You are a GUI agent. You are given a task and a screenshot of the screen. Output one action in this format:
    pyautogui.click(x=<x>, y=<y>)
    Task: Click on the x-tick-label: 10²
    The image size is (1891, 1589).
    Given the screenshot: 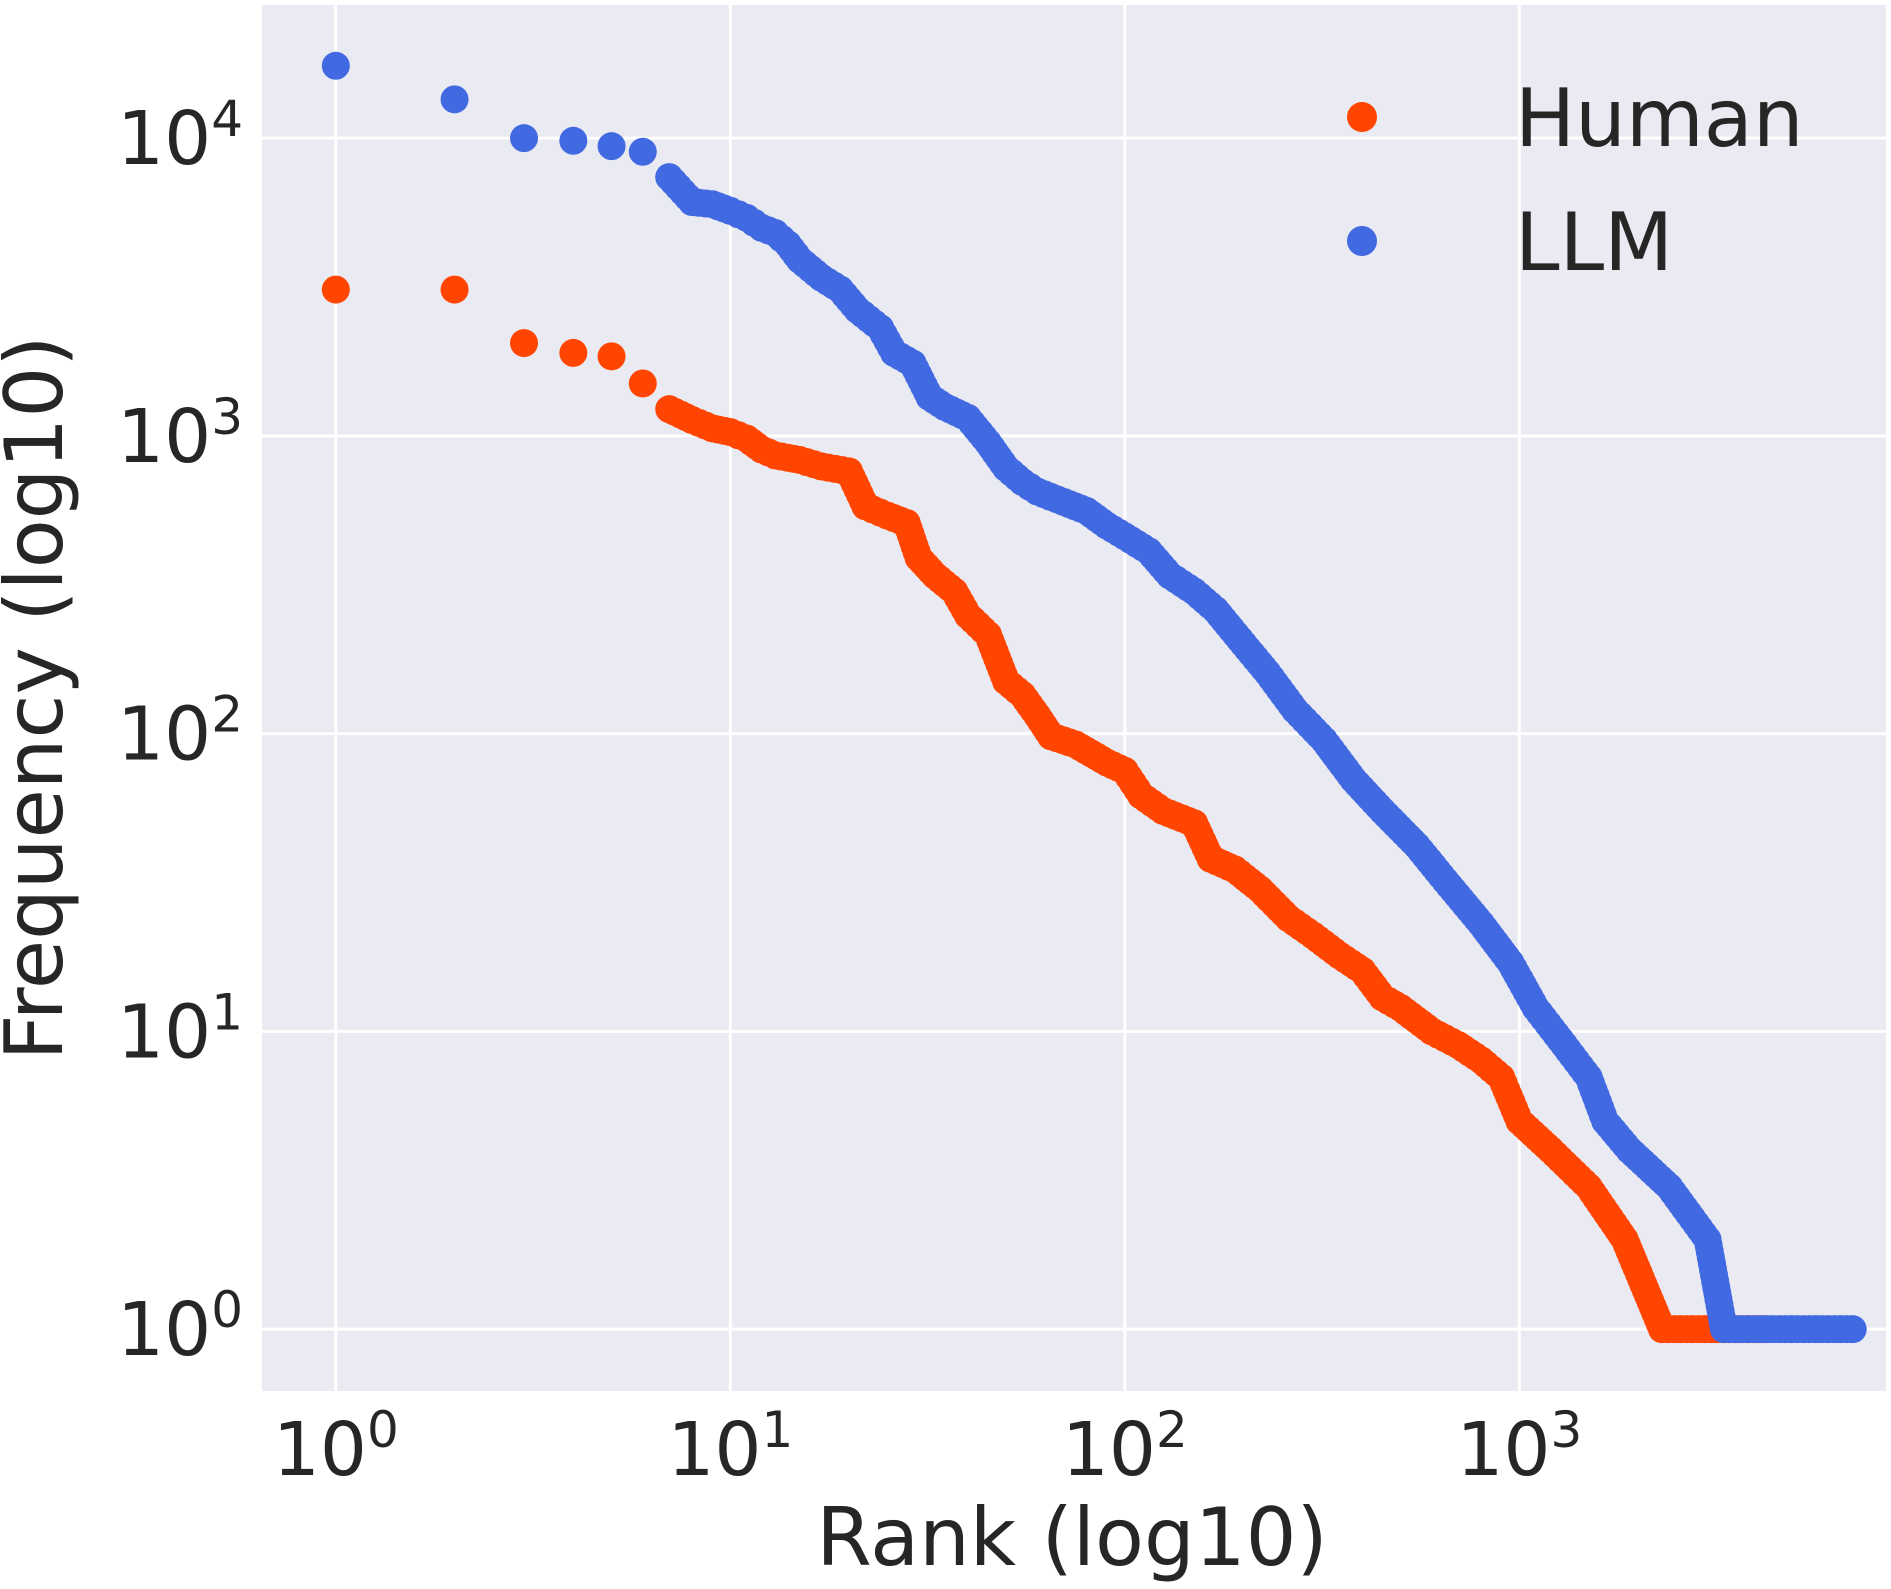 What is the action you would take?
    pyautogui.click(x=1125, y=1447)
    